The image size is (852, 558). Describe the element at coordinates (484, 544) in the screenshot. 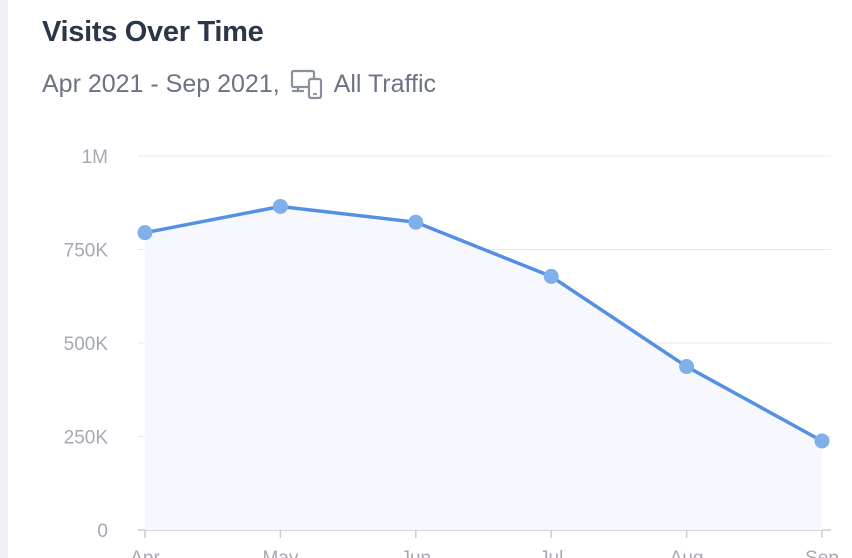

I see `x-axis: Apr May Jun Jul Aug Sep` at that location.